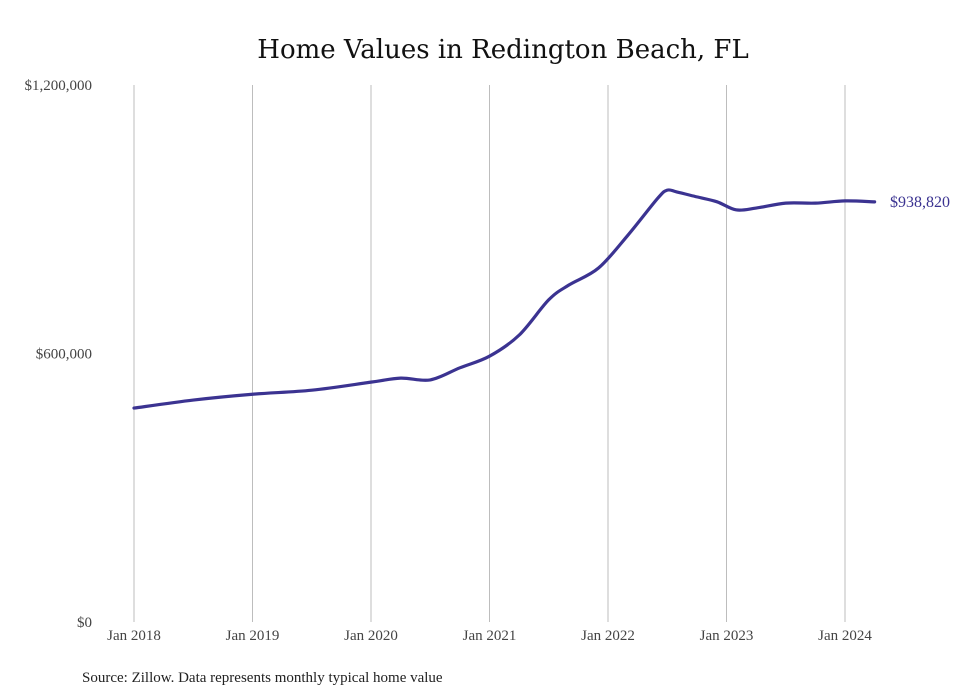  Describe the element at coordinates (920, 202) in the screenshot. I see `end-value-label: $938,820` at that location.